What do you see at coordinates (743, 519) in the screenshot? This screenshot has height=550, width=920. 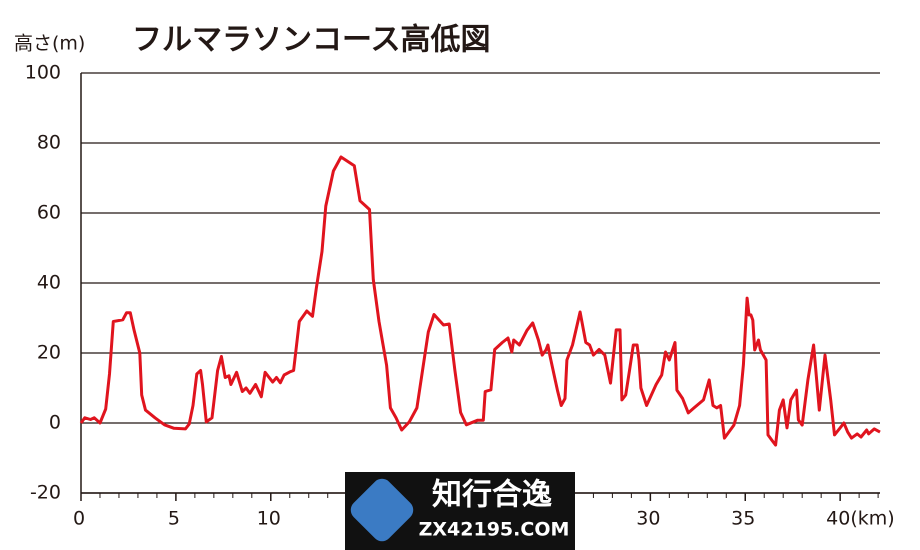 I see `x-tick-label: 35` at bounding box center [743, 519].